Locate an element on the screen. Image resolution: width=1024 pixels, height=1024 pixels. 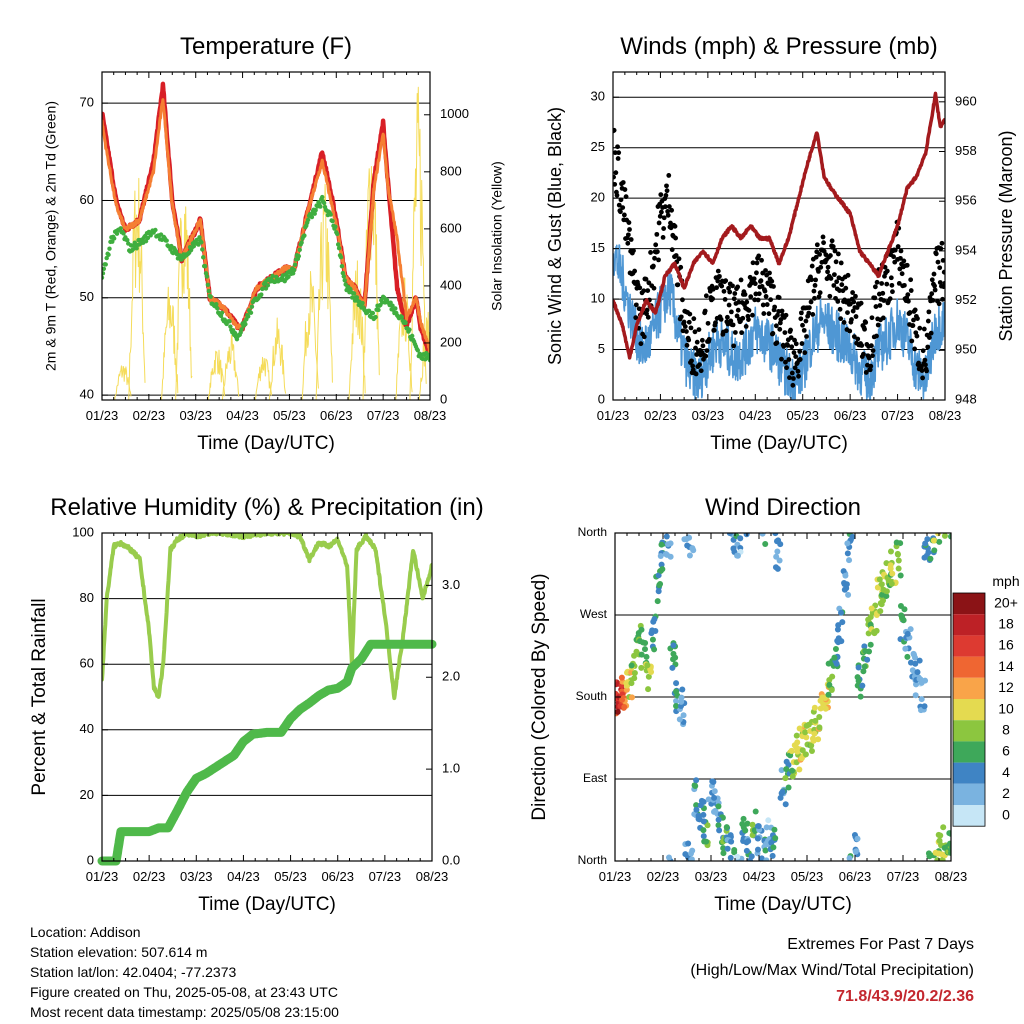
station-location: Location: Addison is located at coordinates (85, 932).